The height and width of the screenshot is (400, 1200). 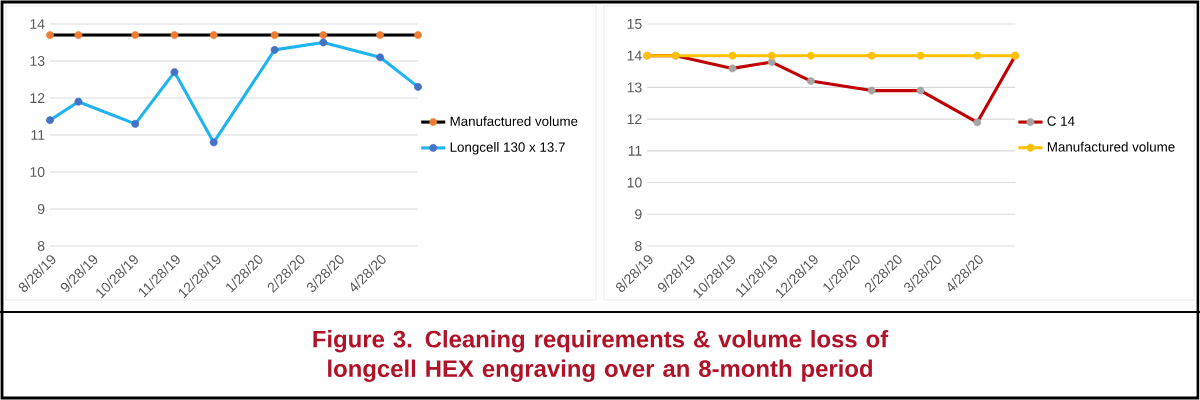 I want to click on y-tick-label: 15, so click(x=634, y=24).